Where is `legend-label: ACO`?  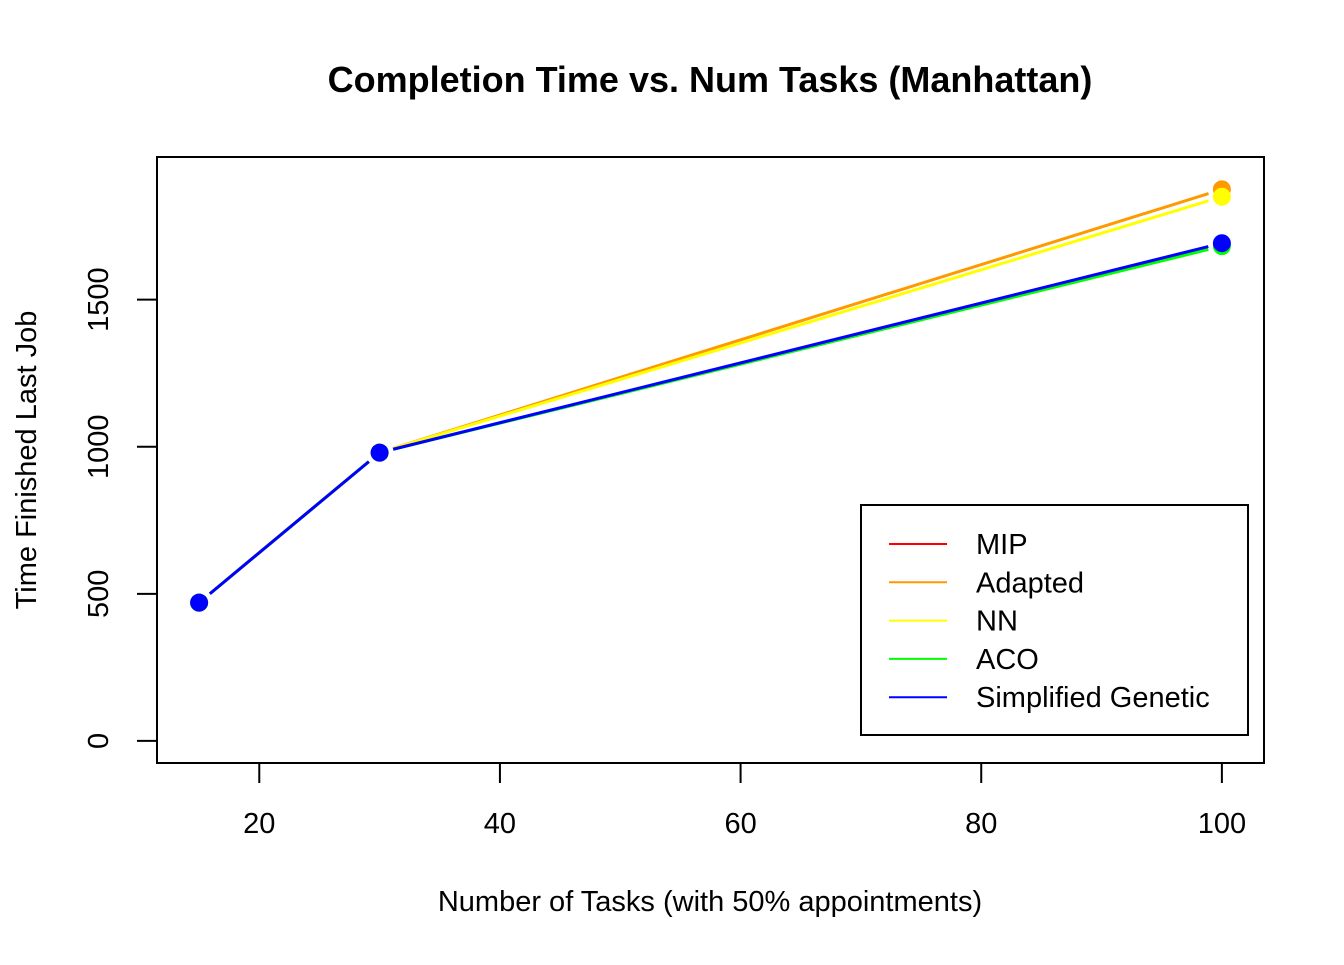 legend-label: ACO is located at coordinates (1007, 660).